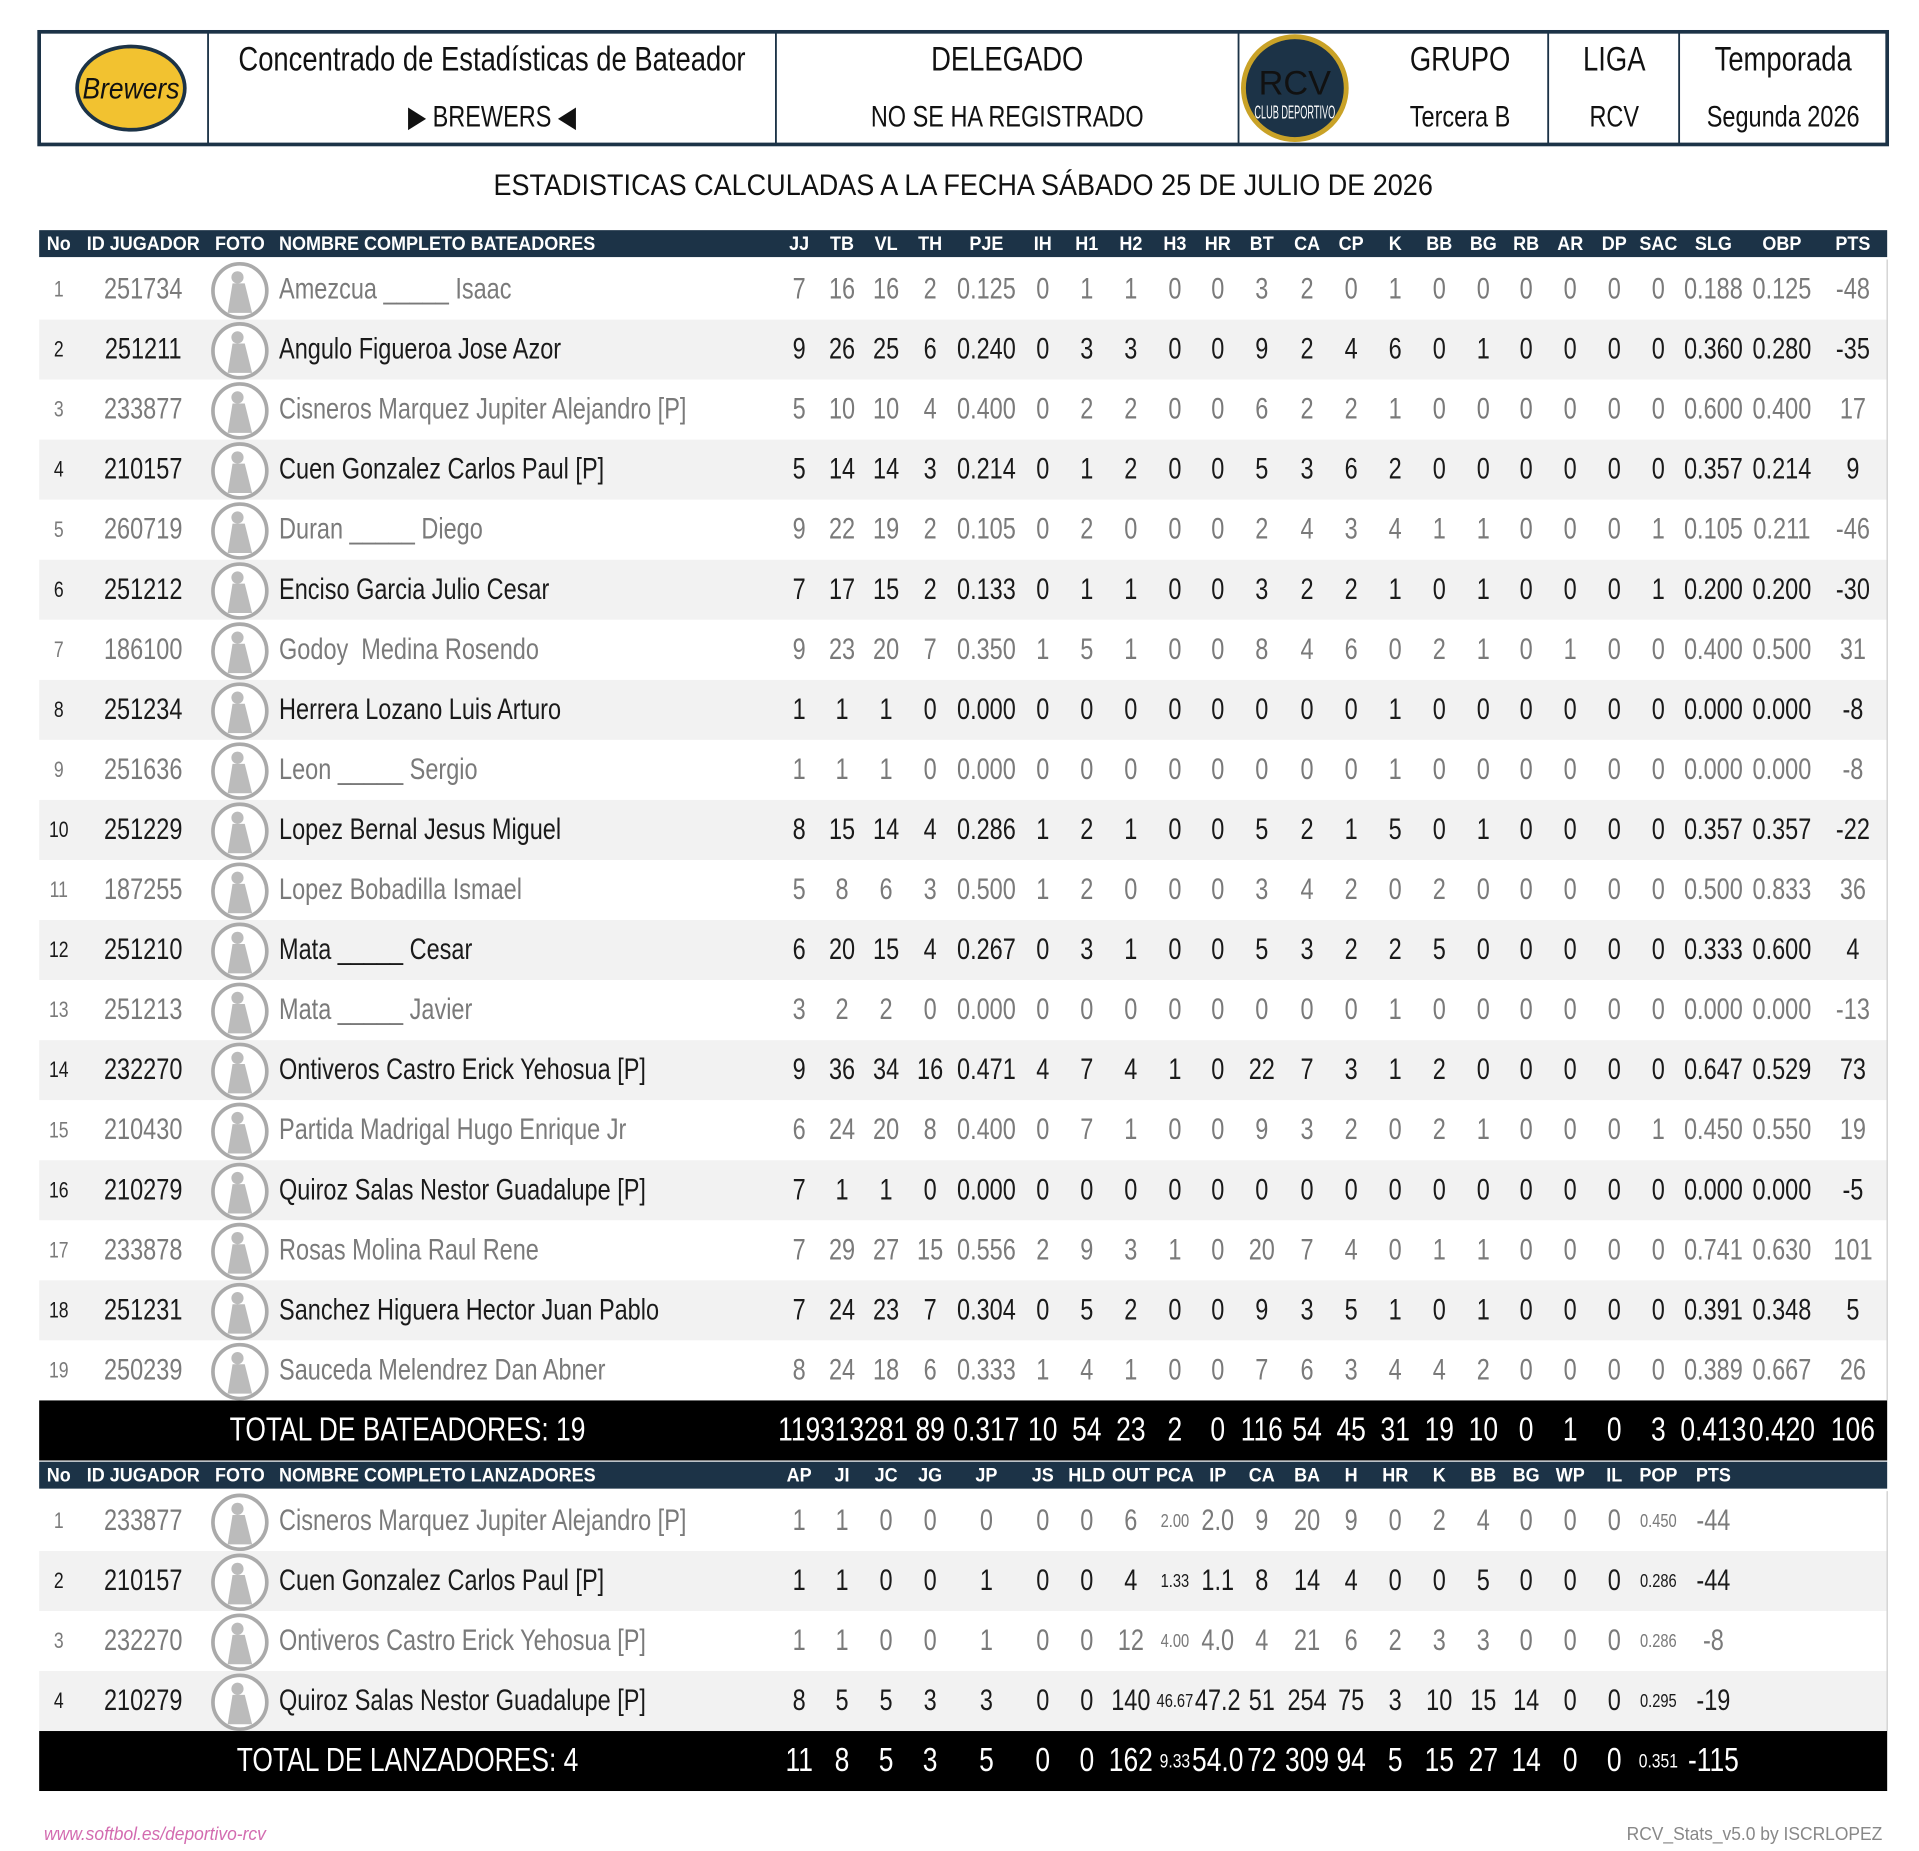 This screenshot has height=1851, width=1919. What do you see at coordinates (1713, 1129) in the screenshot?
I see `stat-cell: 0.450` at bounding box center [1713, 1129].